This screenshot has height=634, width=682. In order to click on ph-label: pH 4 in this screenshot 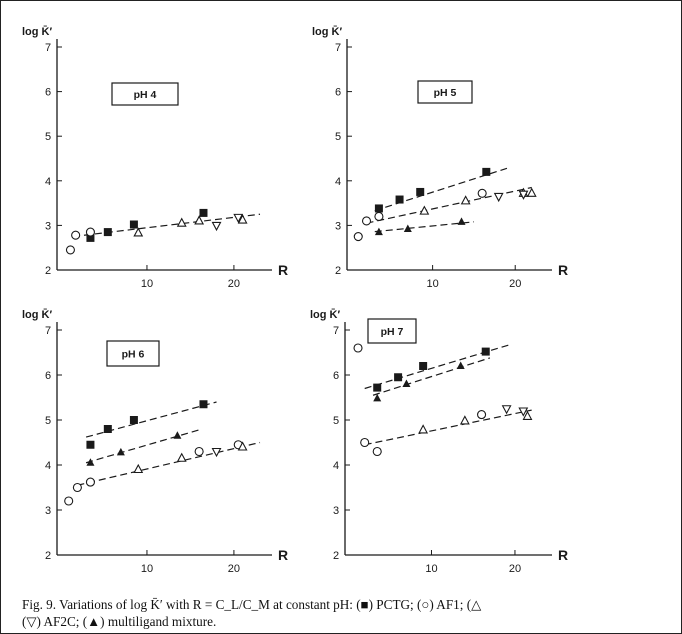, I will do `click(145, 95)`.